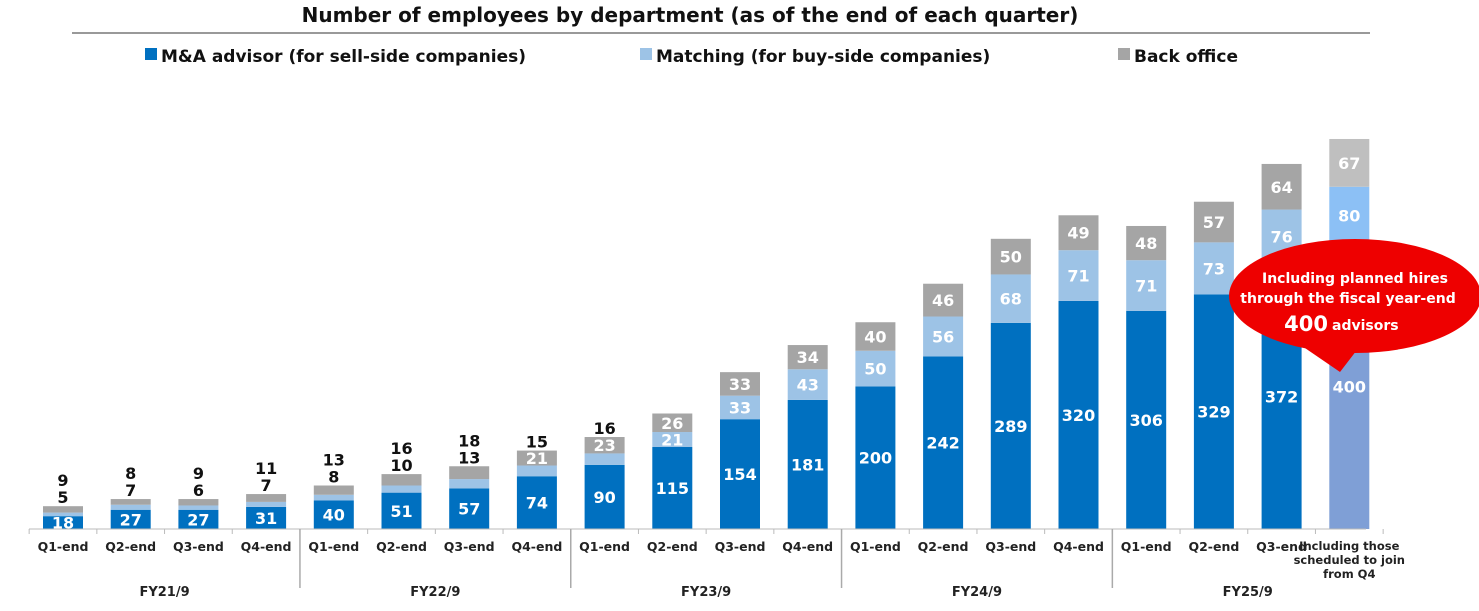 The height and width of the screenshot is (611, 1479). What do you see at coordinates (1349, 546) in the screenshot?
I see `x-tick-label: Including those` at bounding box center [1349, 546].